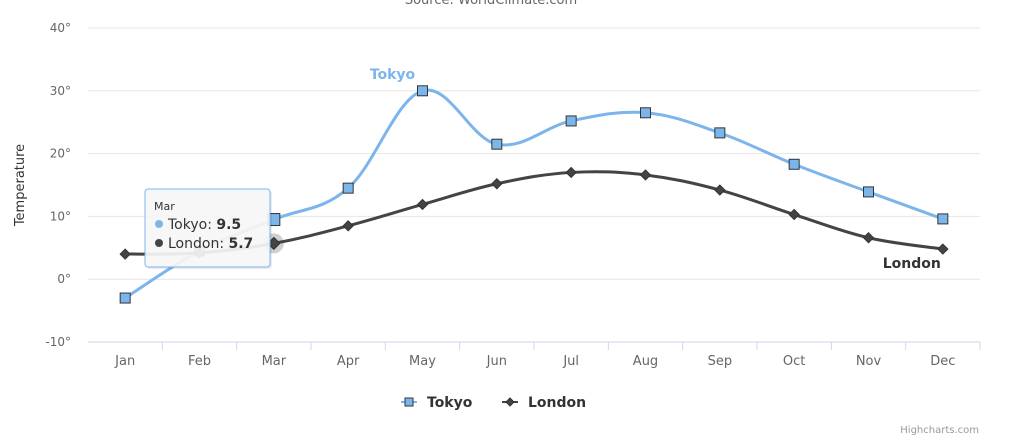  I want to click on y-tick-label: 30°, so click(60, 91).